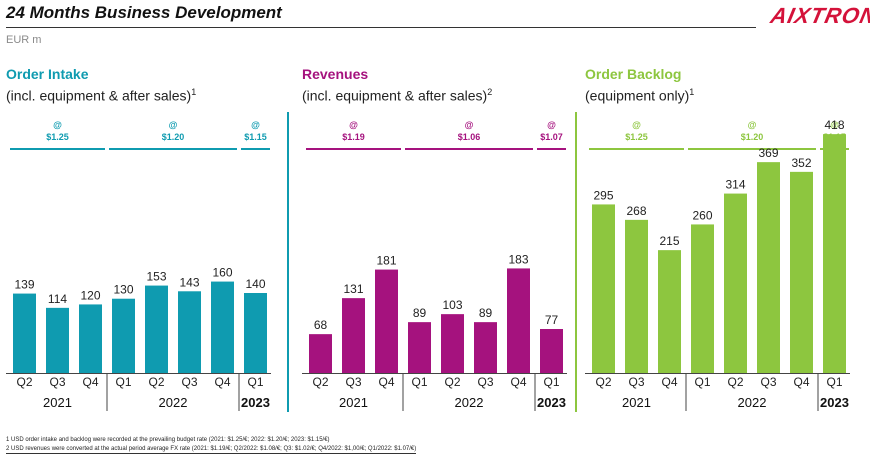  I want to click on aixtron-logo: AIXTRON, so click(819, 16).